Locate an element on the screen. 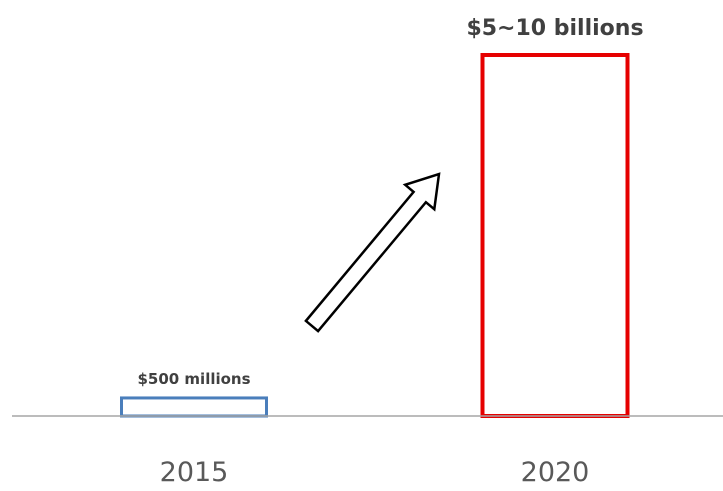 This screenshot has width=723, height=491. x-tick-label-2020: 2020 is located at coordinates (555, 472).